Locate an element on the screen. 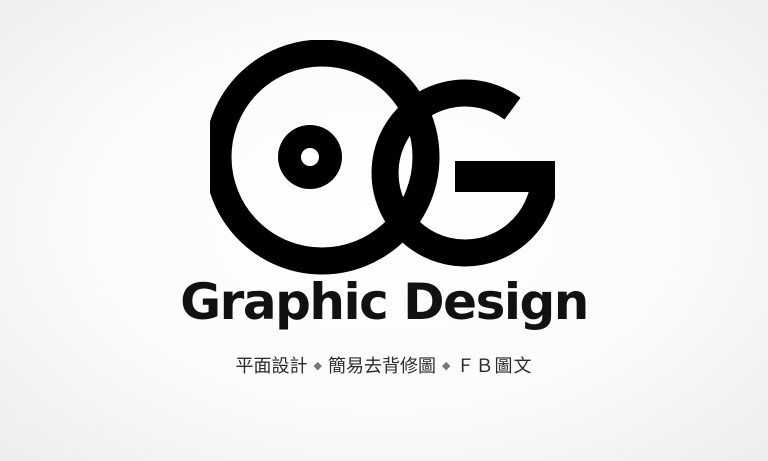 The width and height of the screenshot is (768, 461). tagline-item-photo-retouch: 簡易去背修圖 is located at coordinates (382, 366).